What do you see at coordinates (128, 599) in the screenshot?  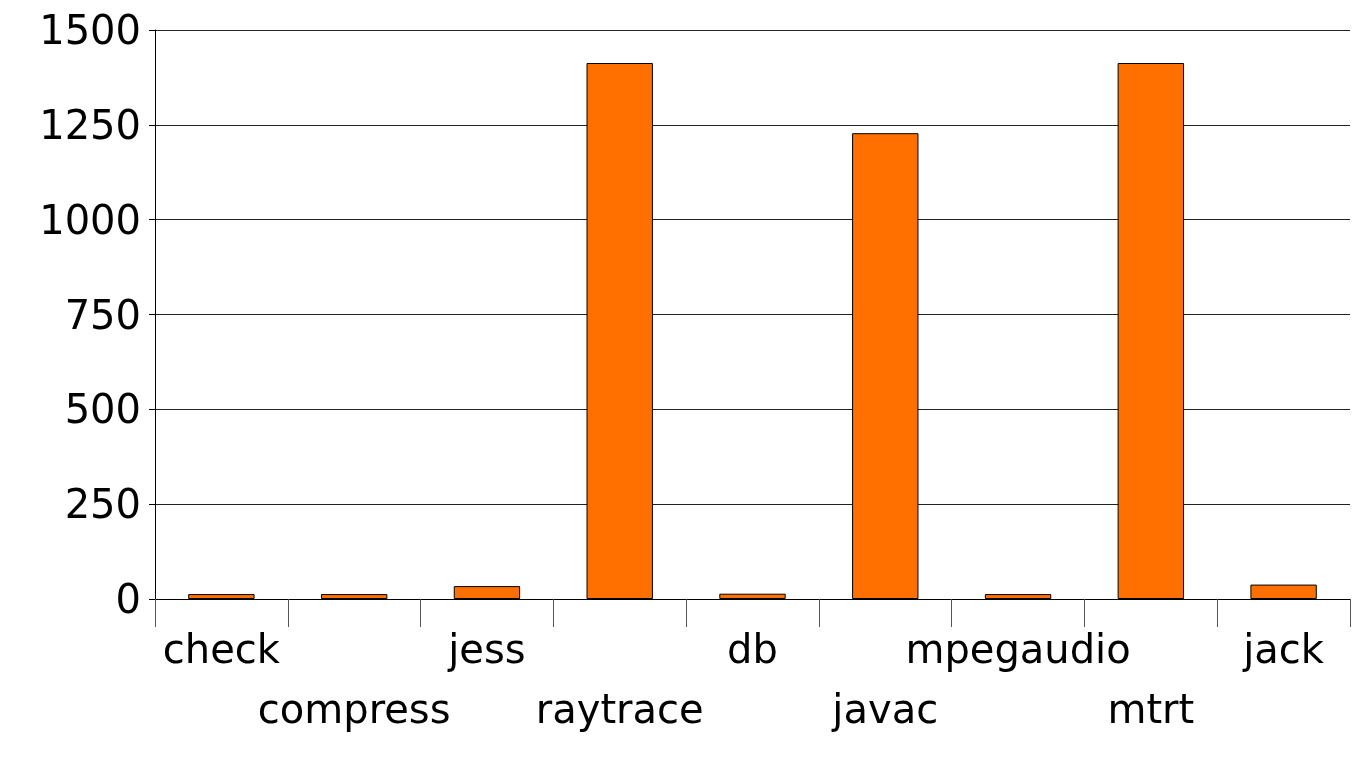 I see `y-tick-label: 0` at bounding box center [128, 599].